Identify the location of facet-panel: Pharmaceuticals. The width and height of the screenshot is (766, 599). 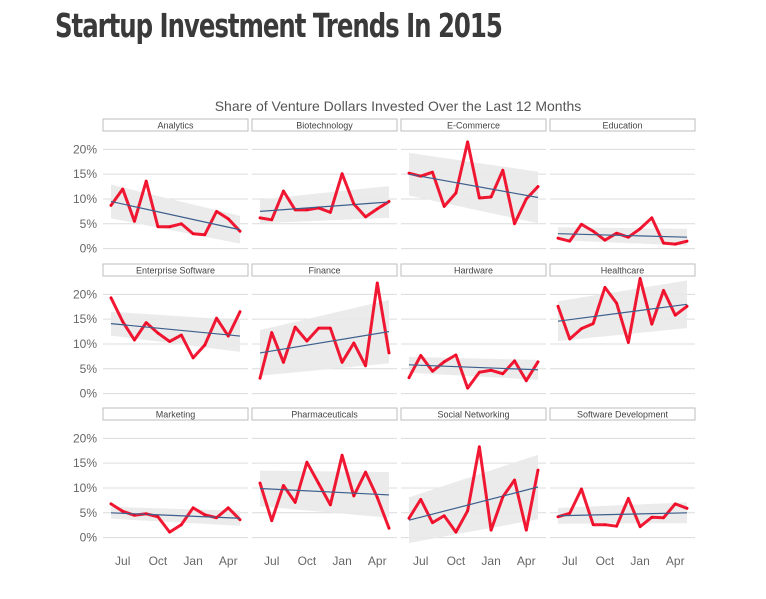
(324, 473).